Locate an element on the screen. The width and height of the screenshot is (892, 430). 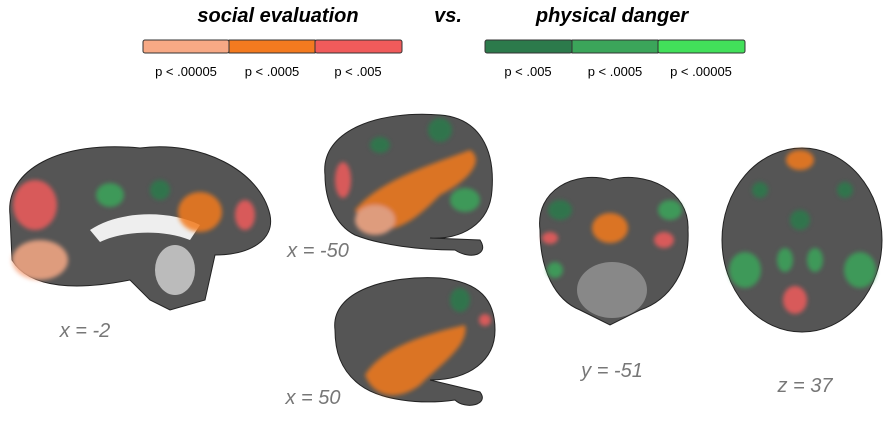
slice-label: x = 50 is located at coordinates (312, 398).